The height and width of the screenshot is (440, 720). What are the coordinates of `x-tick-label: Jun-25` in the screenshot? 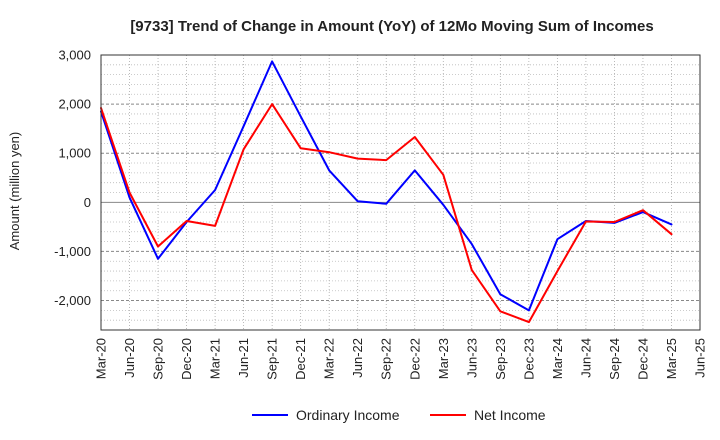 It's located at (700, 358).